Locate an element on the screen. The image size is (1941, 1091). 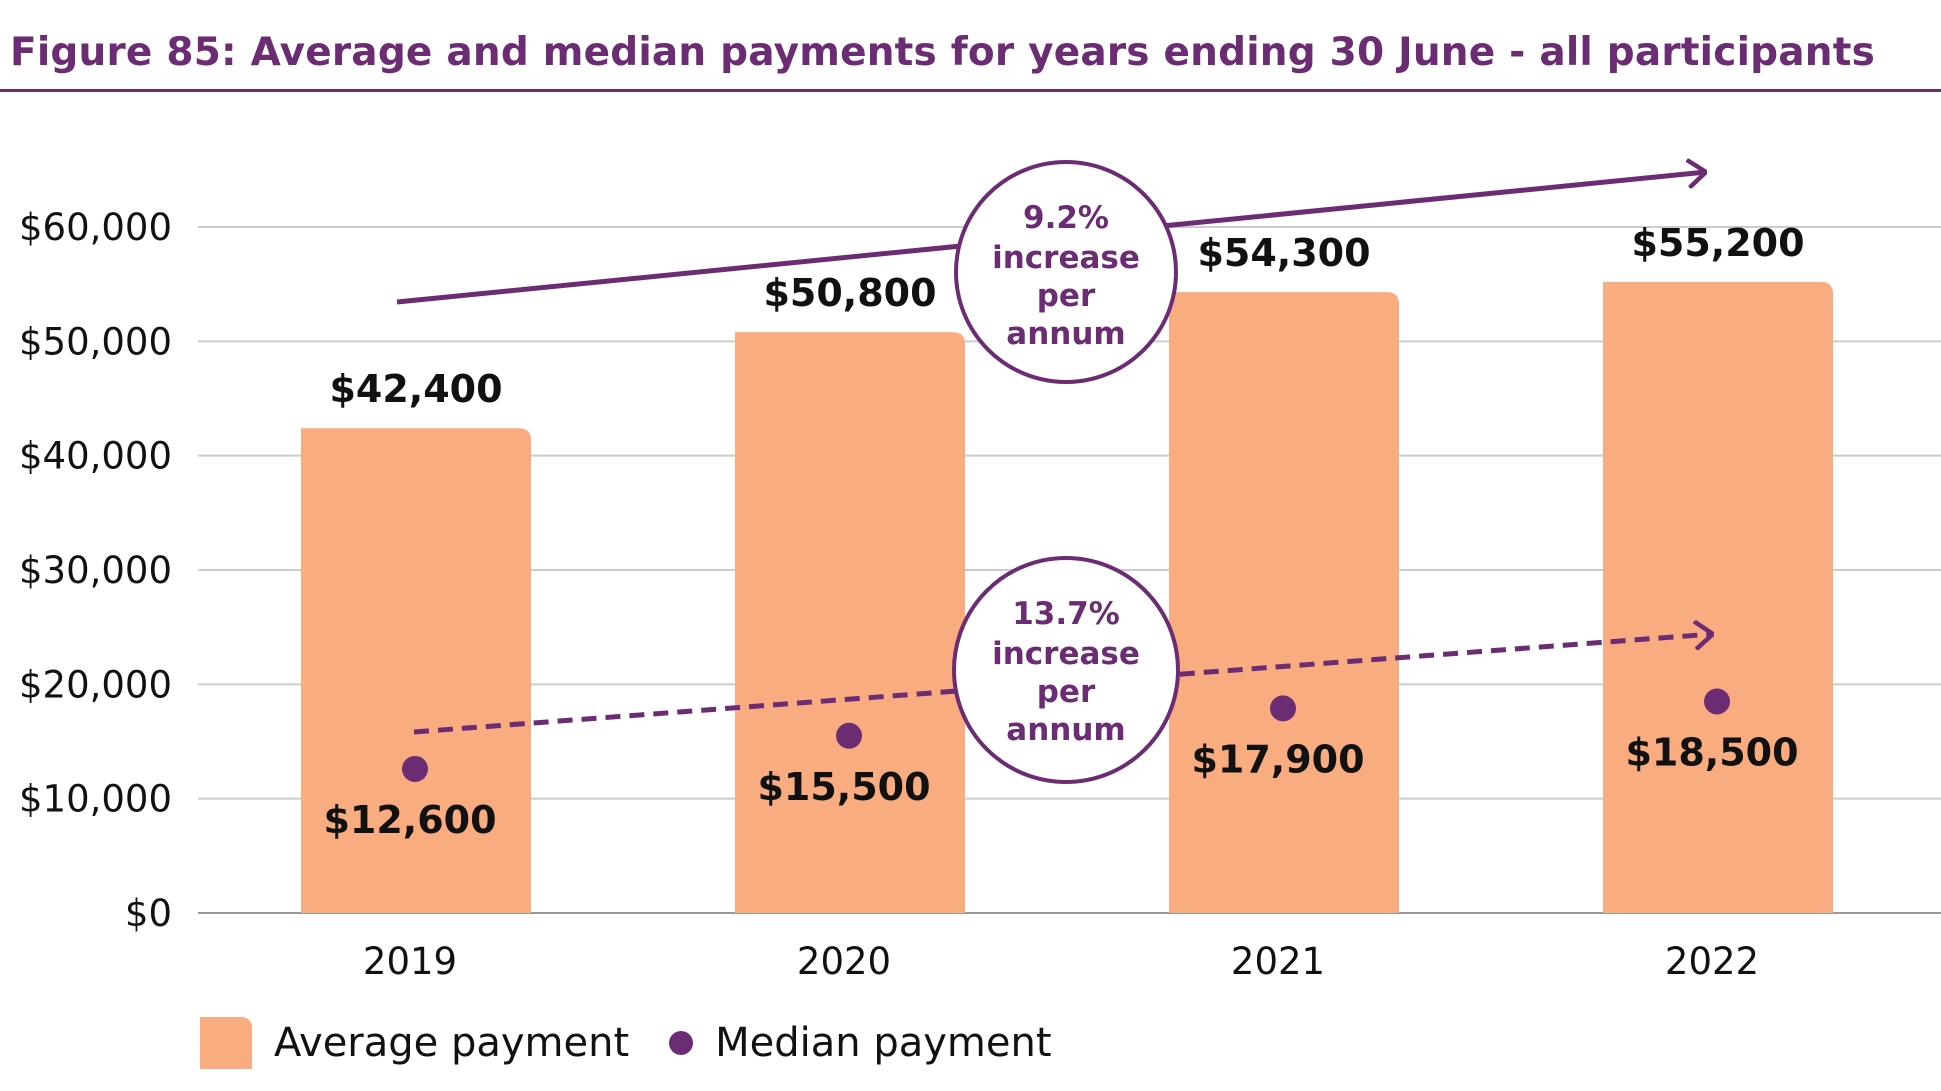
y-tick-label: $50,000 is located at coordinates (95, 341).